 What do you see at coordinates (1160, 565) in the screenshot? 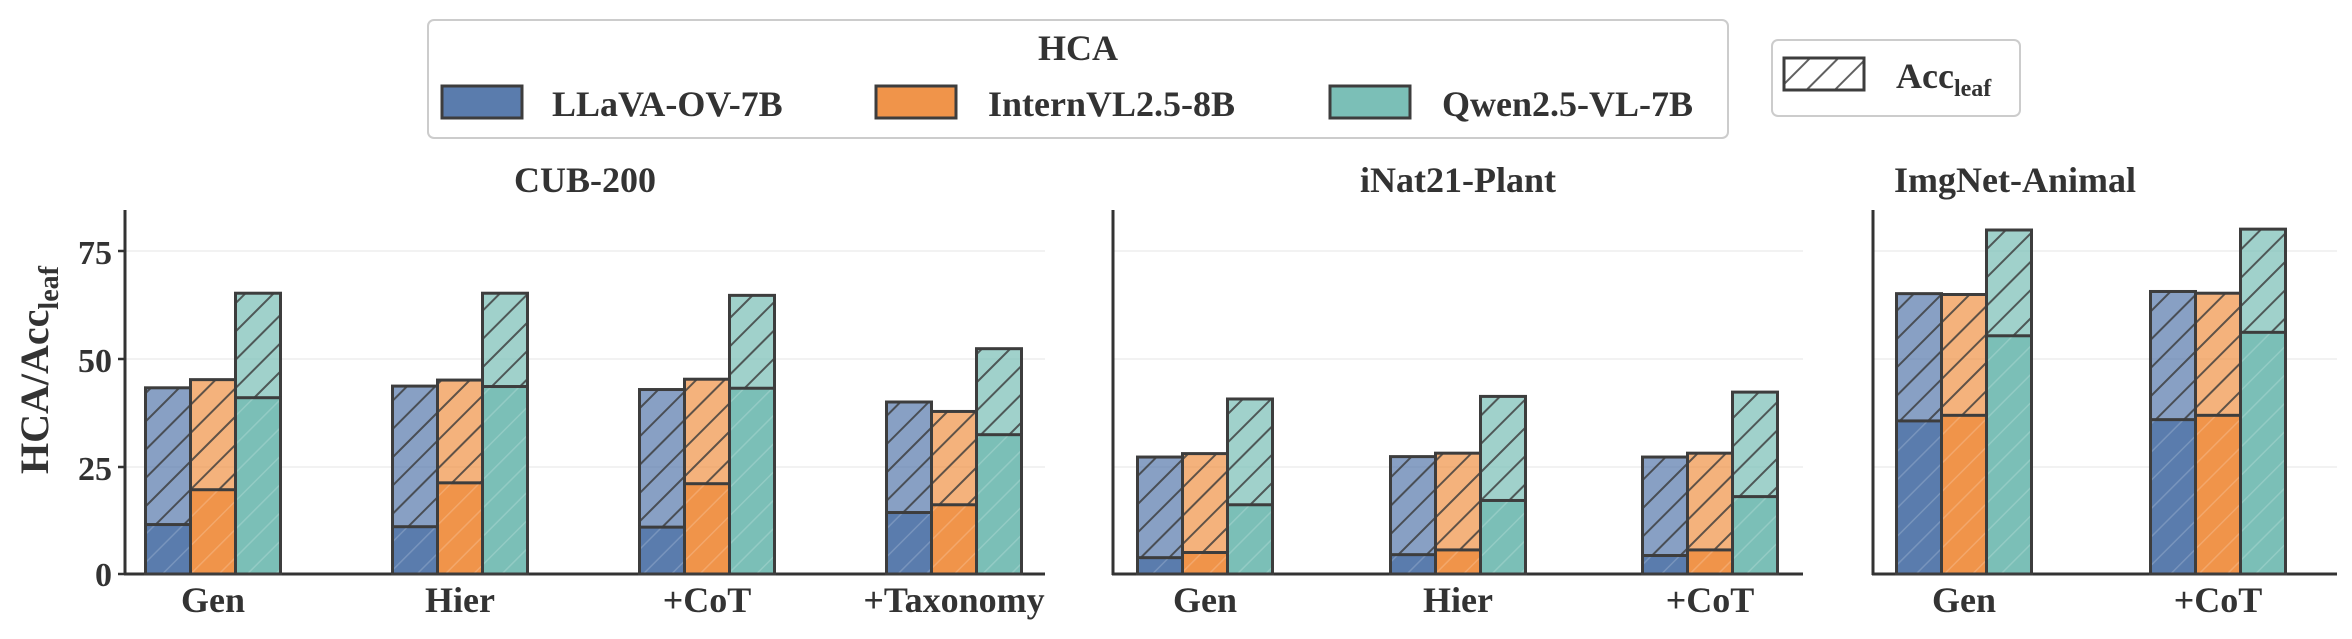
I see `bar-hca-hatch-inat-0-llava` at bounding box center [1160, 565].